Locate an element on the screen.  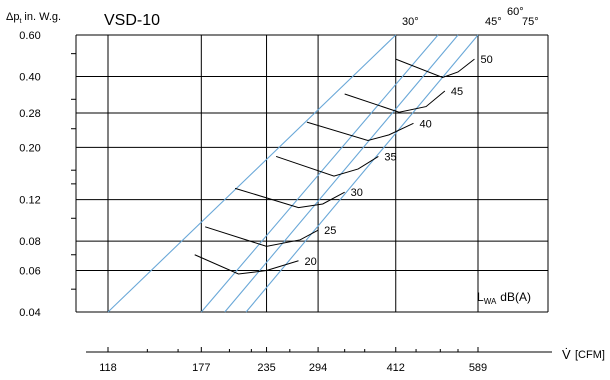
y-tick-labels: 0.60 0.40 0.28 0.20 0.12 0.08 0.06 0.04 is located at coordinates (29, 174).